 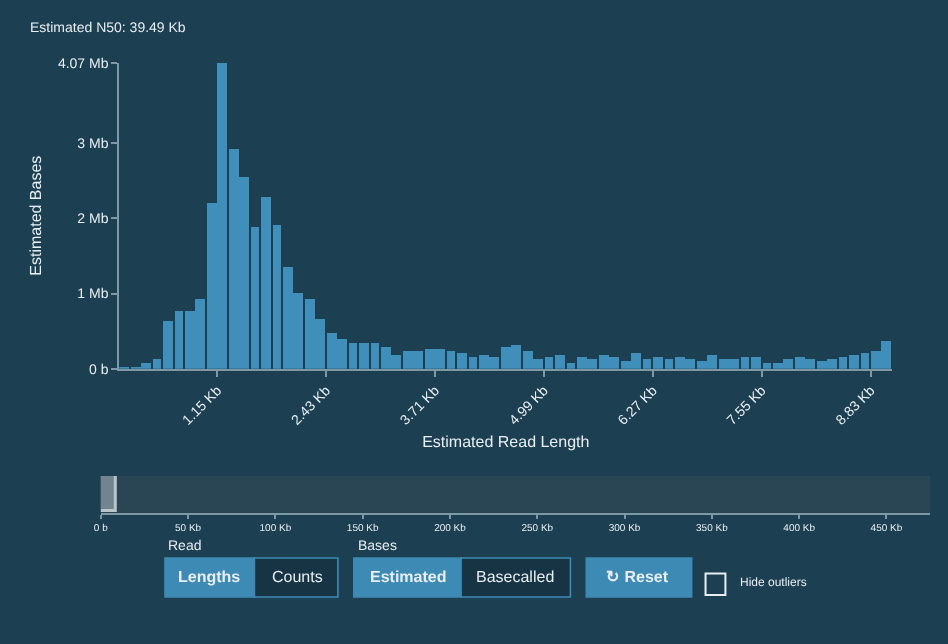 What do you see at coordinates (506, 441) in the screenshot?
I see `x-axis-title: Estimated Read Length` at bounding box center [506, 441].